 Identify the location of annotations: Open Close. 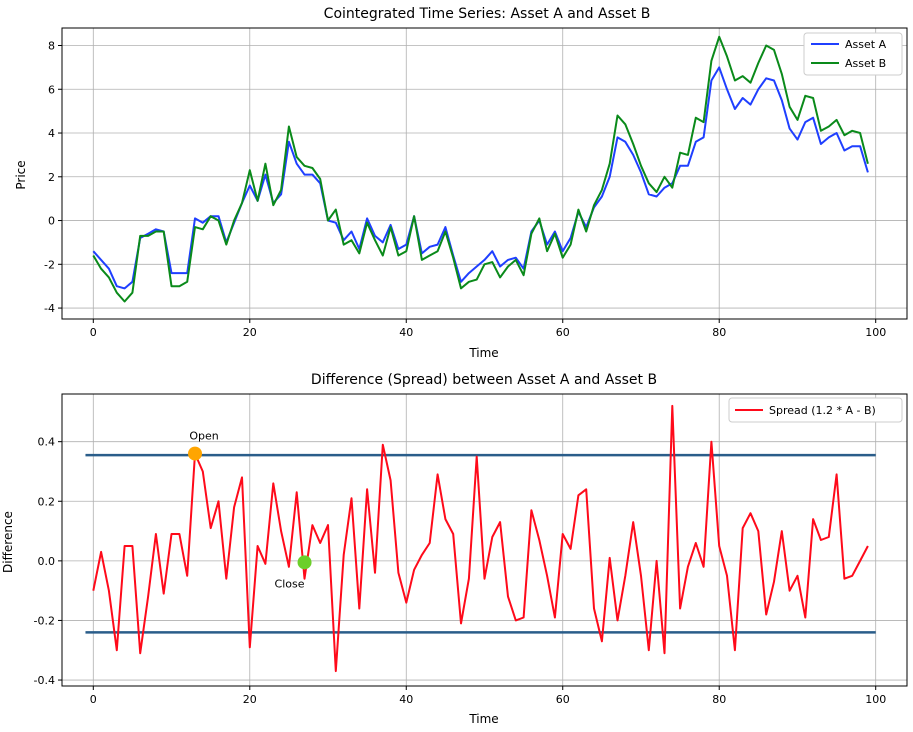
(250, 510).